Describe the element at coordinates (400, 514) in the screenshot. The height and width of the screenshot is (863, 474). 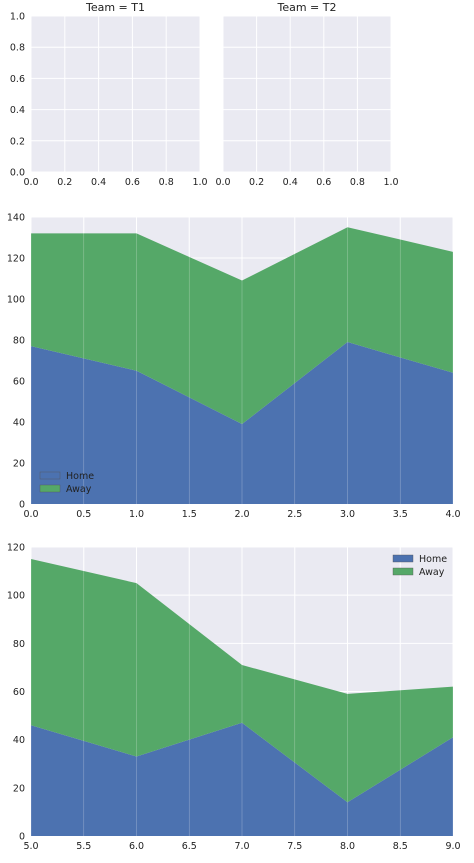
I see `x-tick-label: 3.5` at that location.